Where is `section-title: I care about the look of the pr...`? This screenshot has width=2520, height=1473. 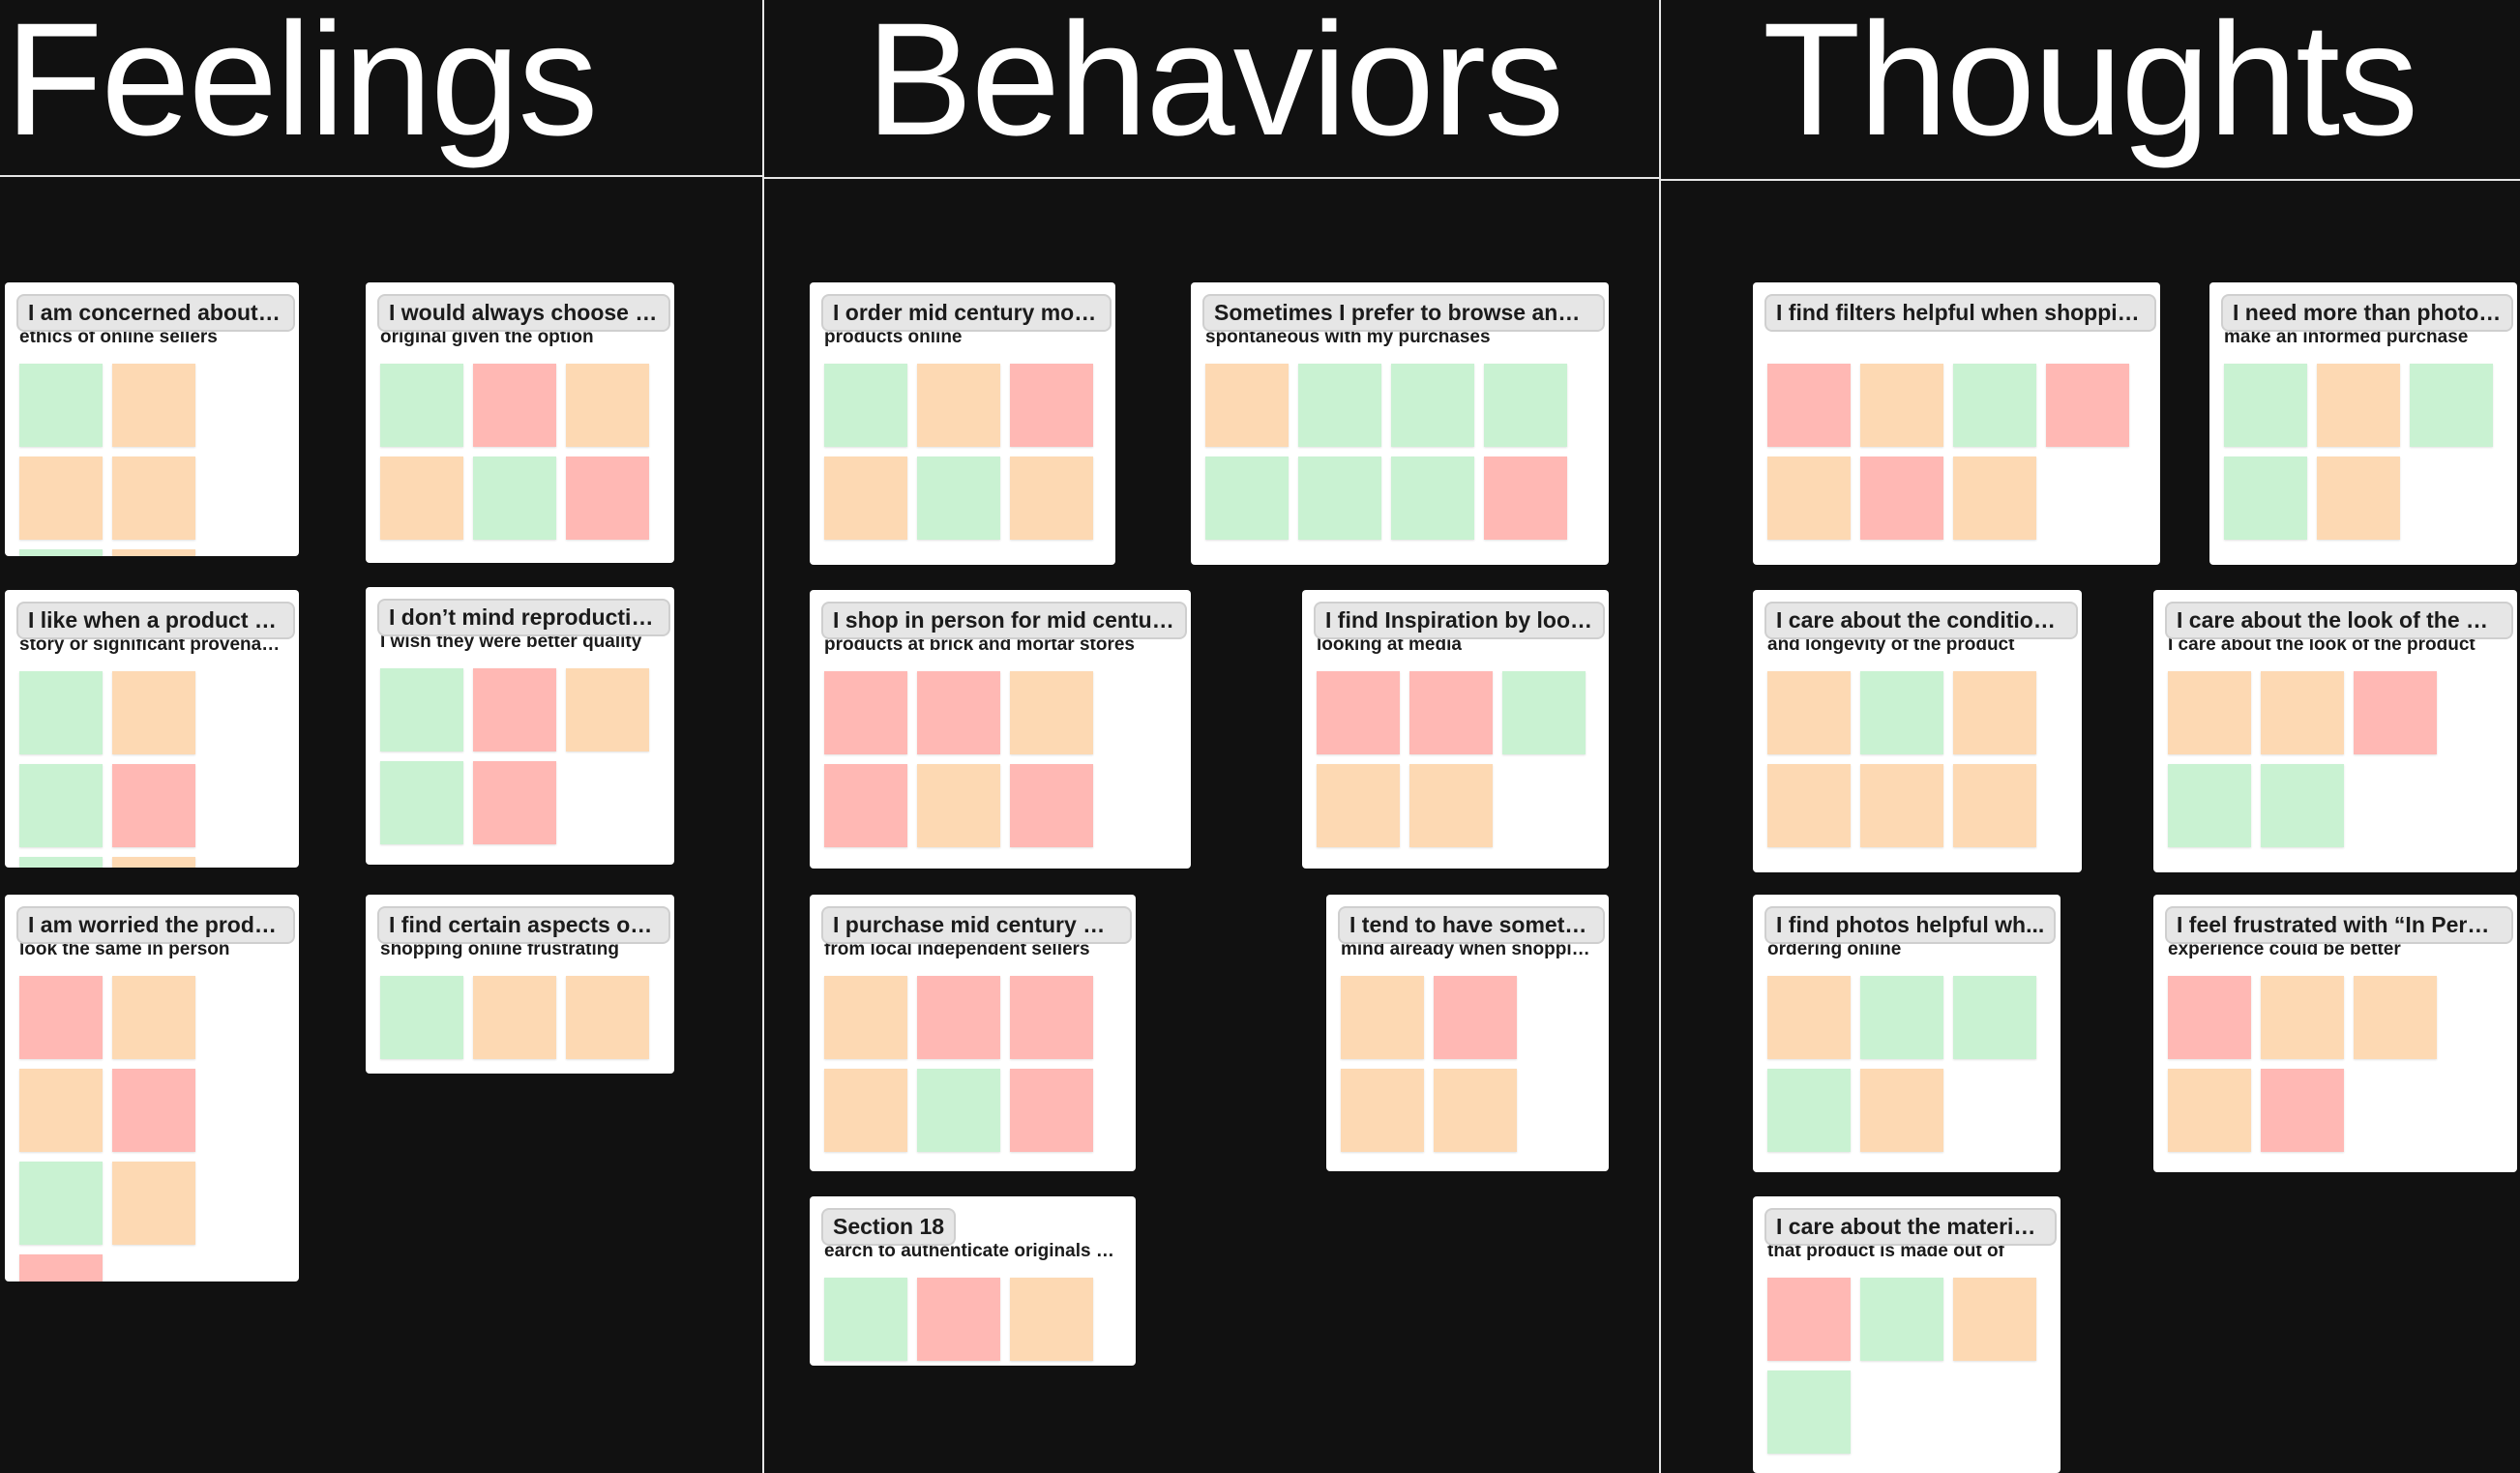 section-title: I care about the look of the pr... is located at coordinates (2339, 620).